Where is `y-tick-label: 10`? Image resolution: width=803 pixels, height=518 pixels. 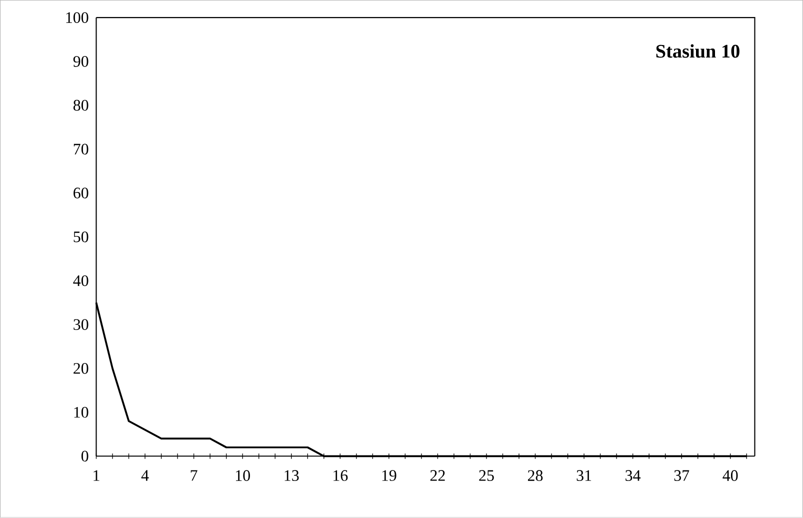
y-tick-label: 10 is located at coordinates (81, 412).